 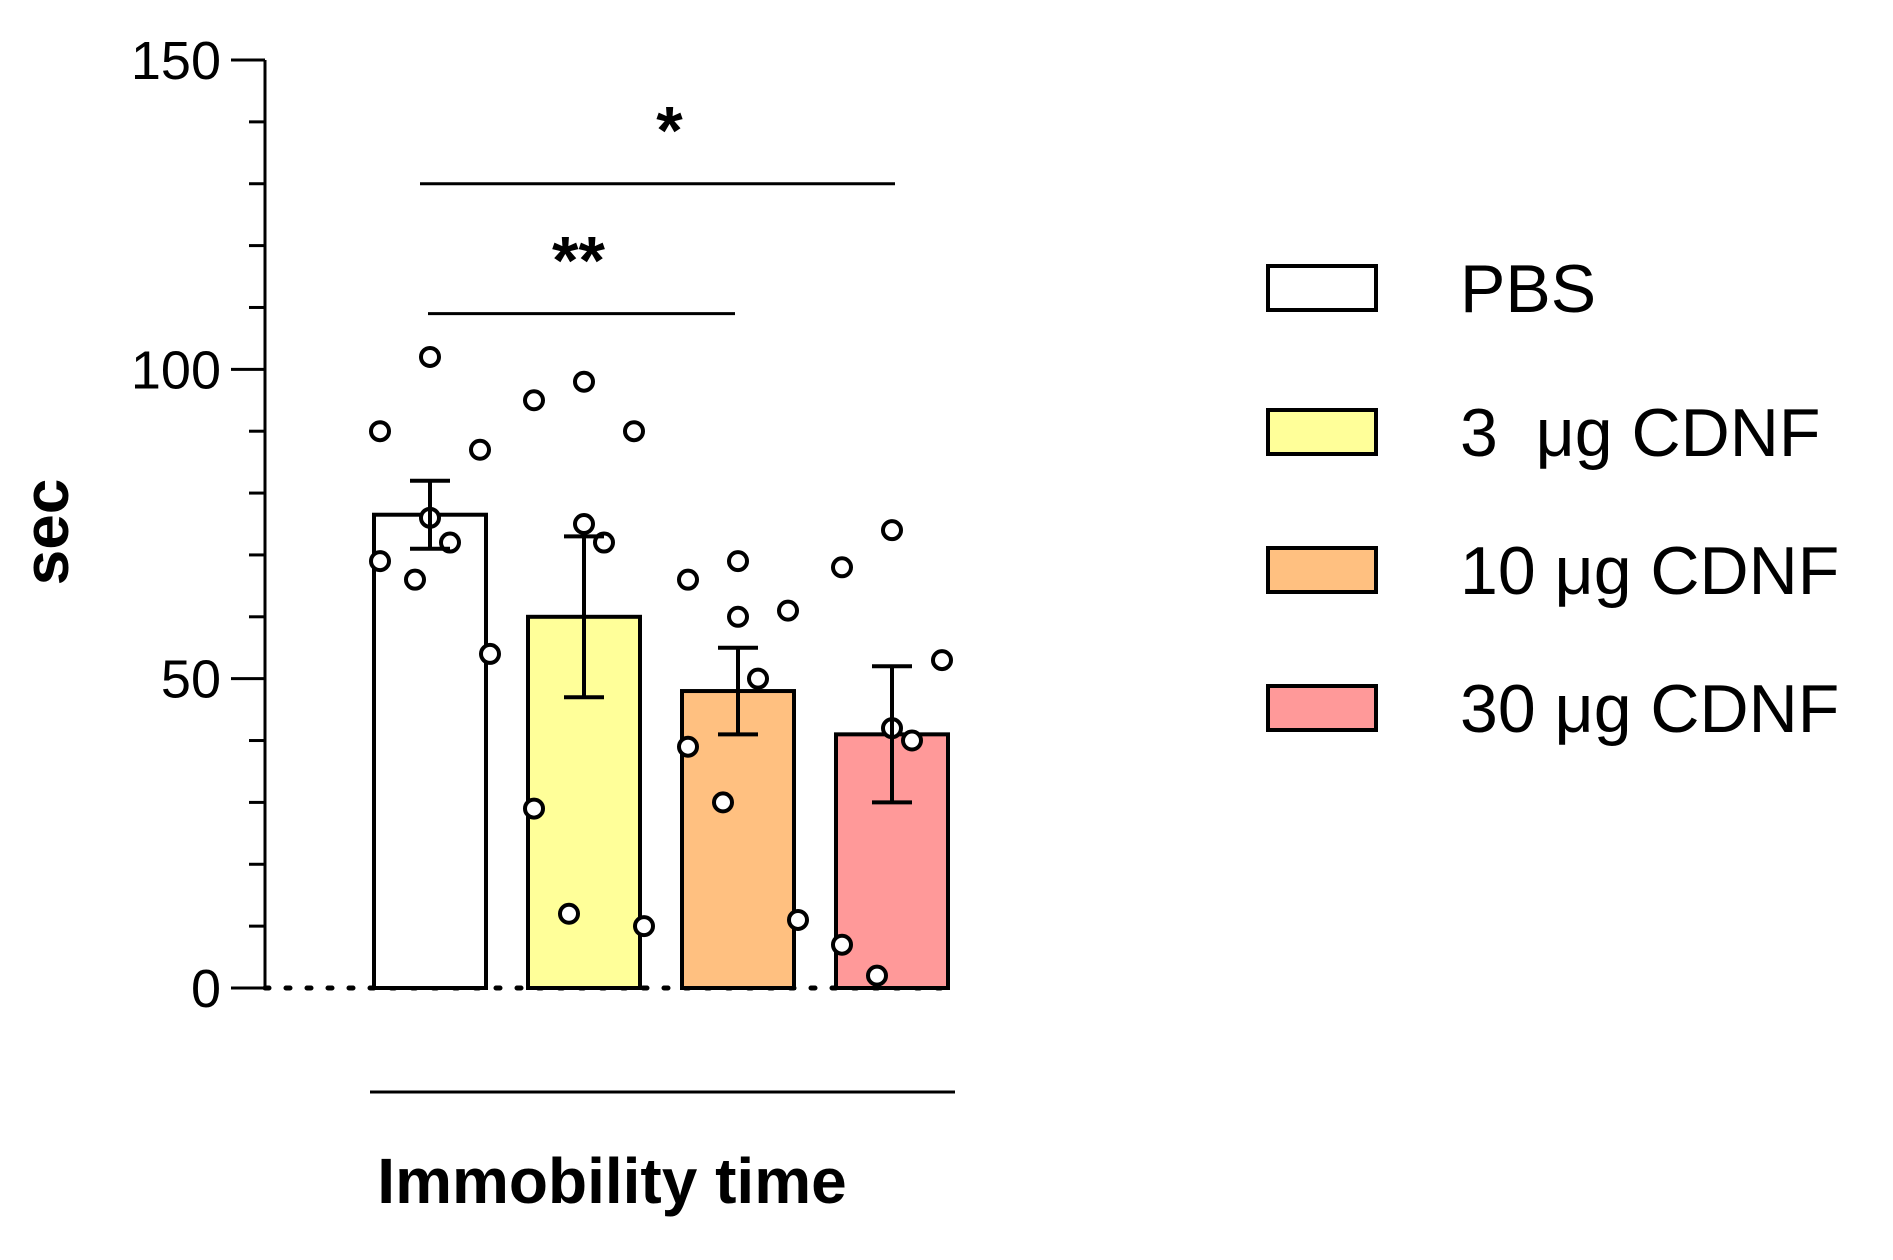 What do you see at coordinates (191, 680) in the screenshot?
I see `y-tick-label: 50` at bounding box center [191, 680].